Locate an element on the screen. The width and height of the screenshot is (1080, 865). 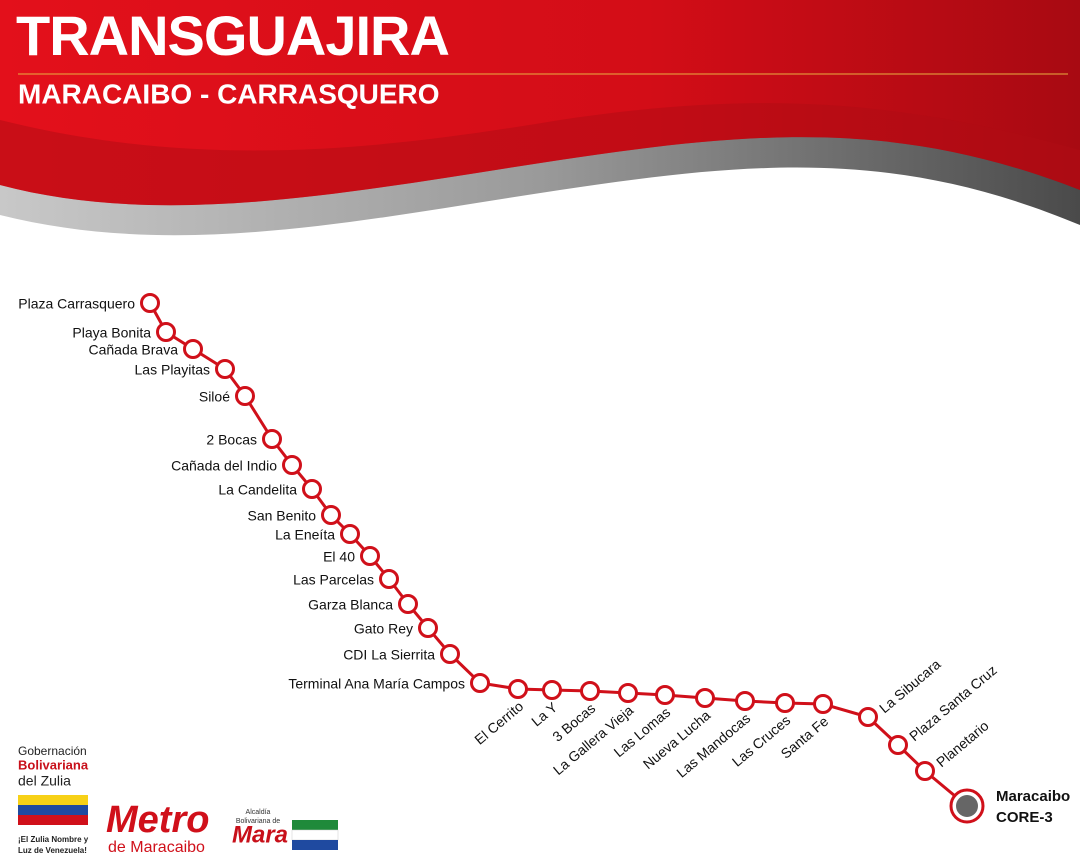
title: TRANSGUAJIRA is located at coordinates (232, 35).